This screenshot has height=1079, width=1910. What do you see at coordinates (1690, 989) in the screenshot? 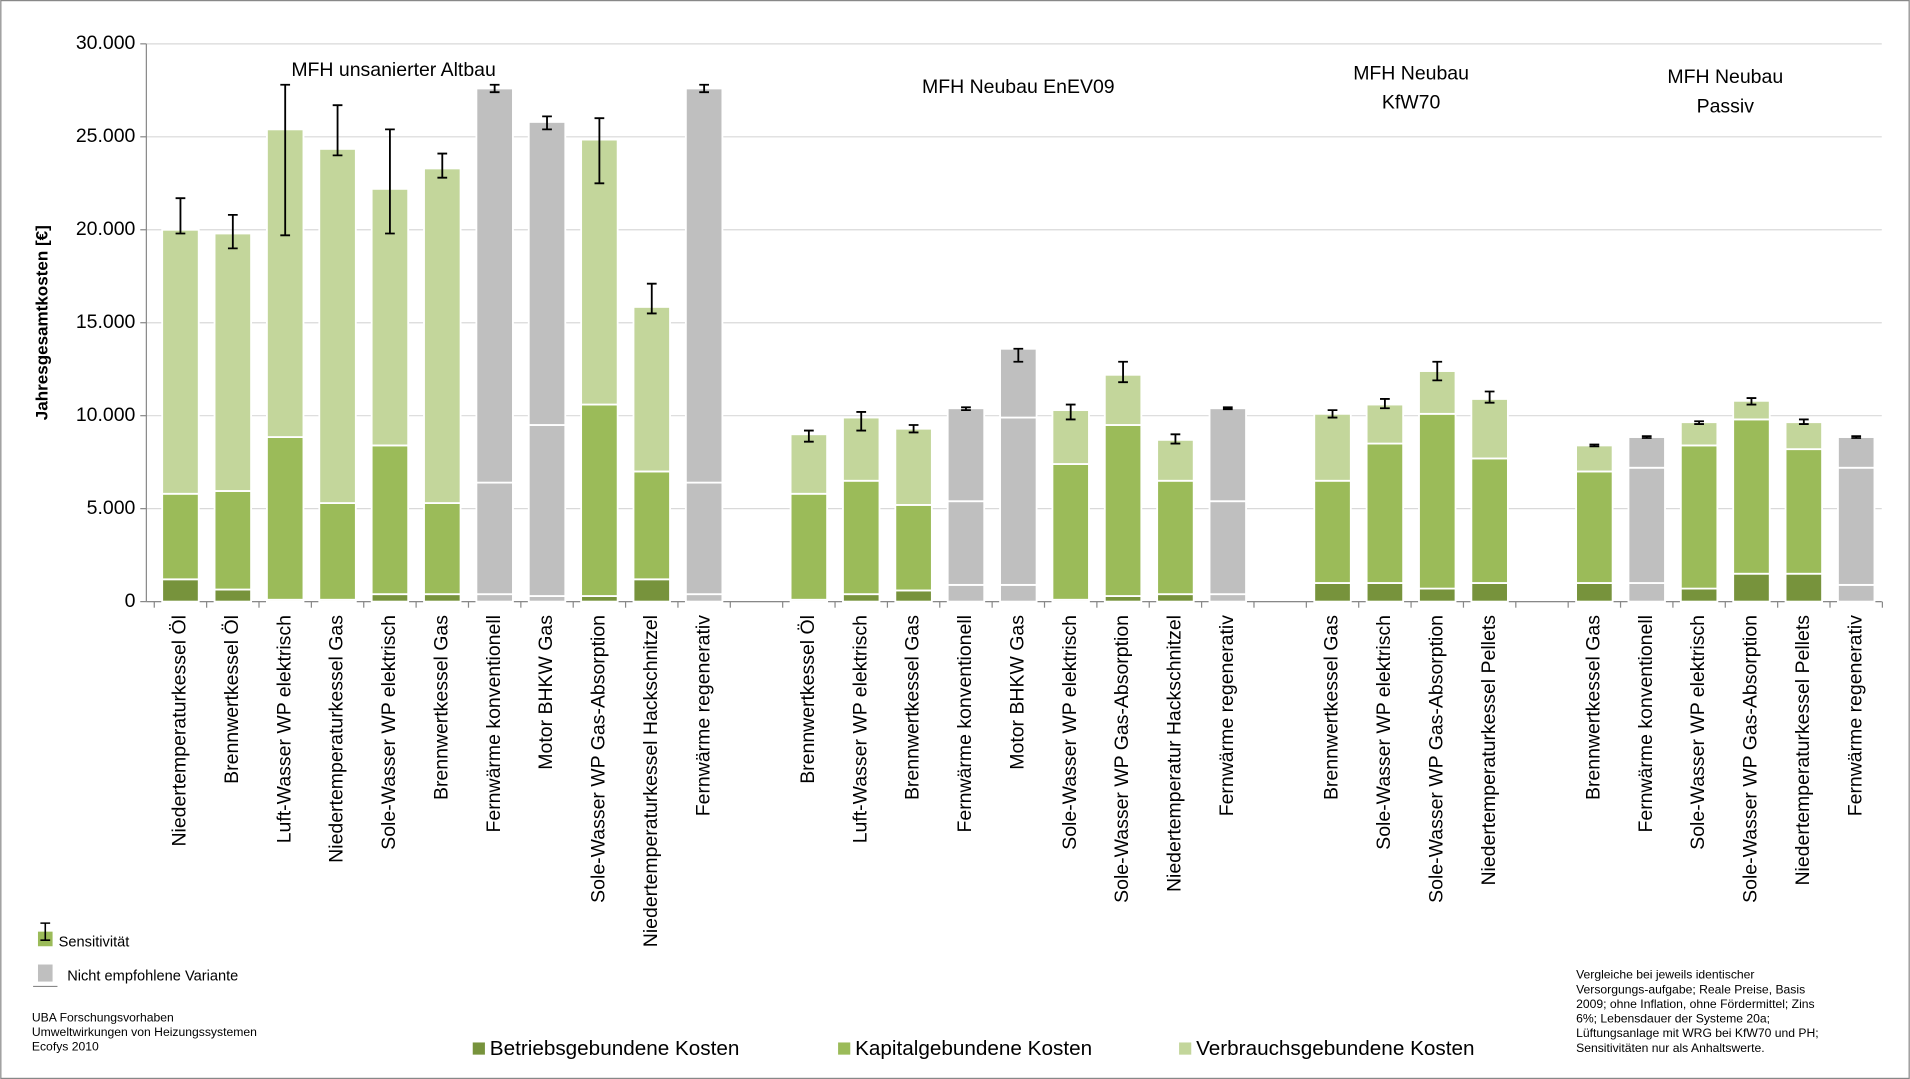
I see `method-note: Versorgungs-aufgabe; Reale Preise, Basis` at bounding box center [1690, 989].